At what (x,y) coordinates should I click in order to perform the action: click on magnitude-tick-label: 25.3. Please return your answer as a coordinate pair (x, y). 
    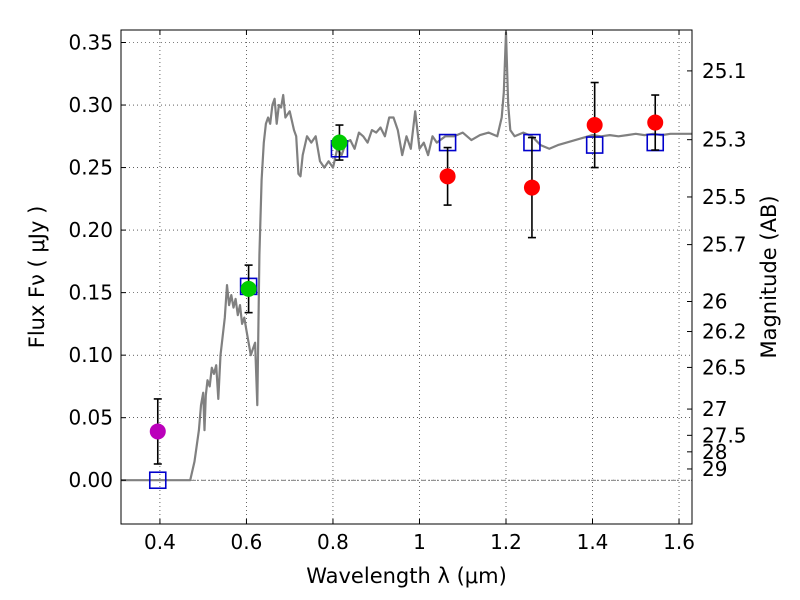
    Looking at the image, I should click on (724, 140).